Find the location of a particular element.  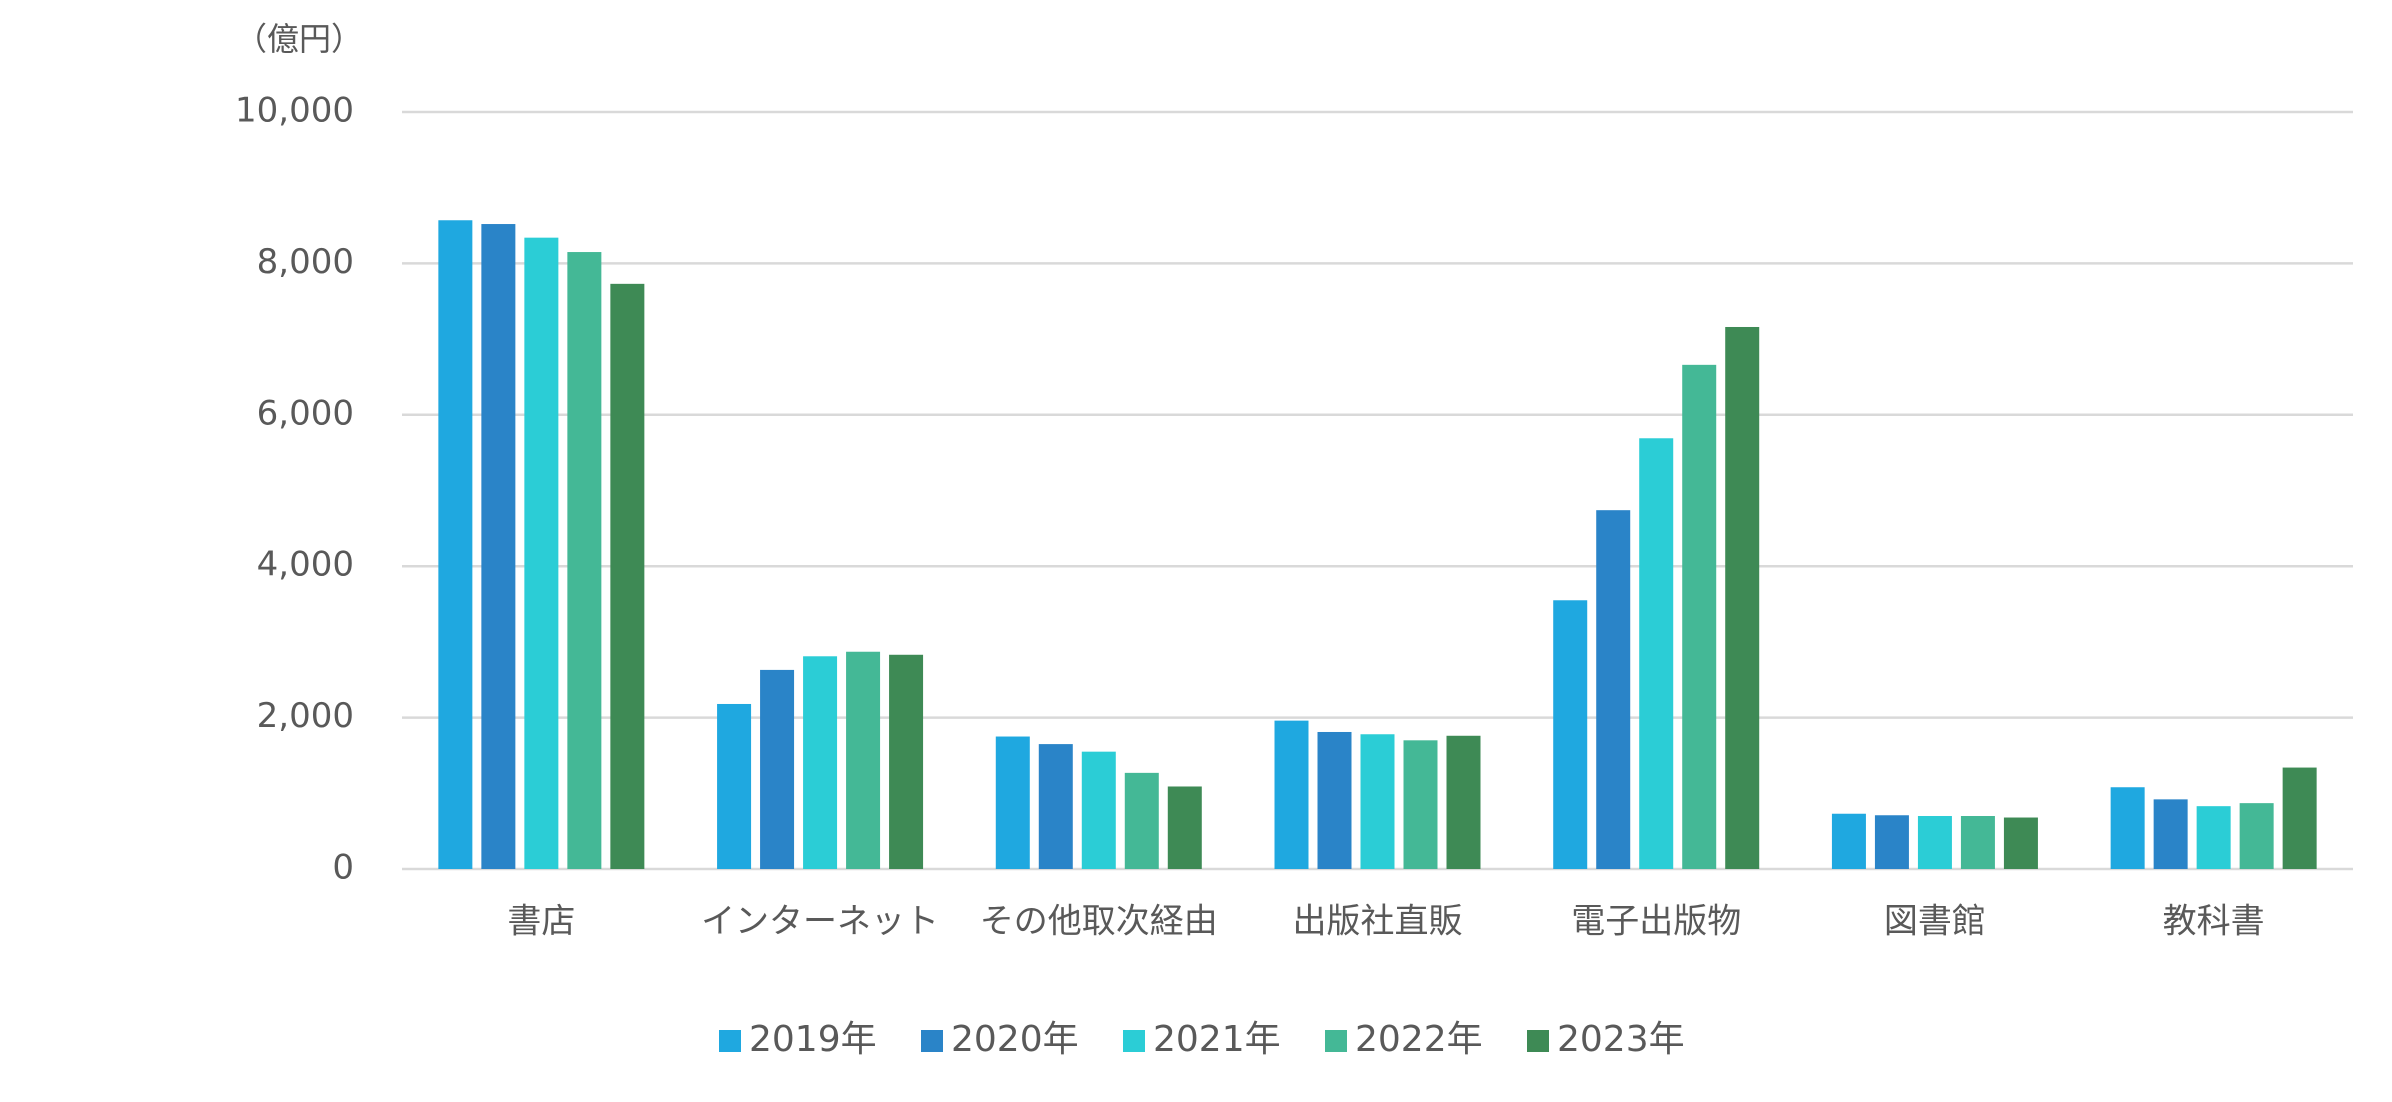

x-tick-label: 電子出版物 is located at coordinates (1656, 922).